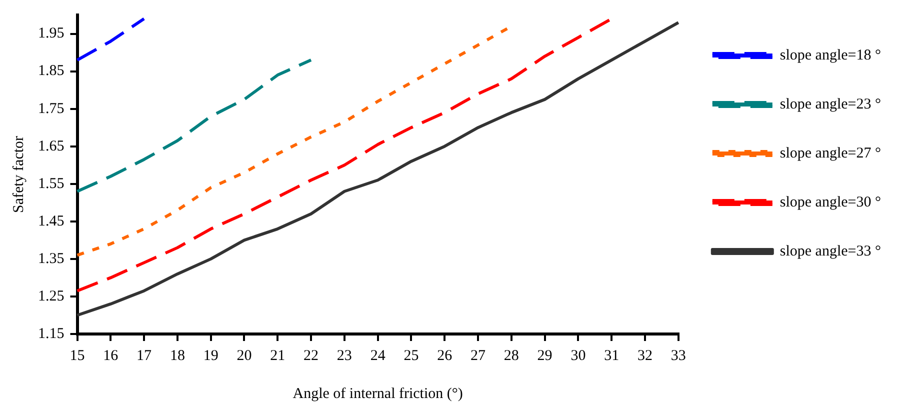 Image resolution: width=901 pixels, height=411 pixels. I want to click on line-series, so click(194, 125).